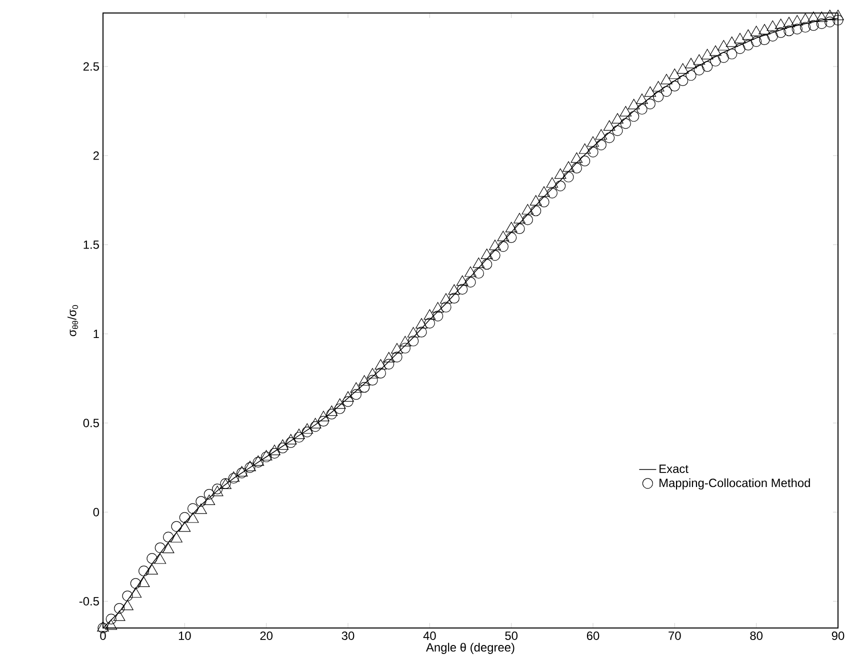 This screenshot has width=847, height=660. What do you see at coordinates (756, 636) in the screenshot?
I see `x-tick-label: 80` at bounding box center [756, 636].